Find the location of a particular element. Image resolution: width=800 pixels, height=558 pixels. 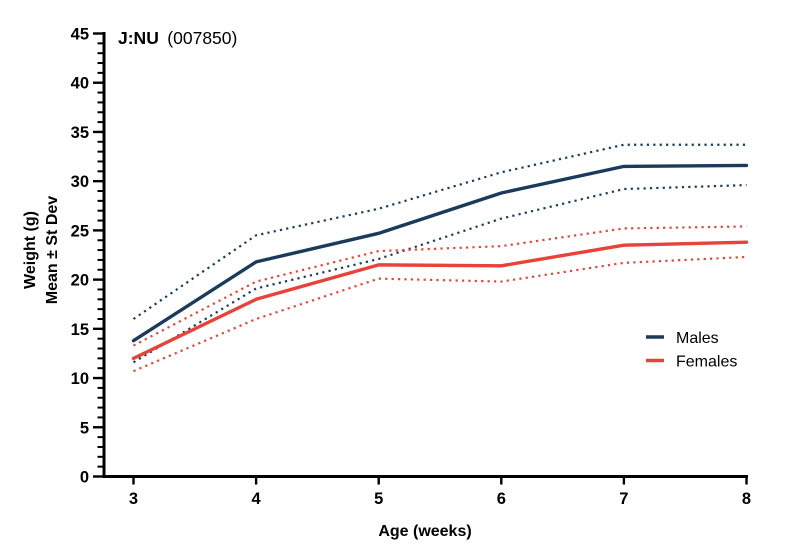

y-axis-label-mean-stdev: Mean ± St Dev is located at coordinates (52, 250).